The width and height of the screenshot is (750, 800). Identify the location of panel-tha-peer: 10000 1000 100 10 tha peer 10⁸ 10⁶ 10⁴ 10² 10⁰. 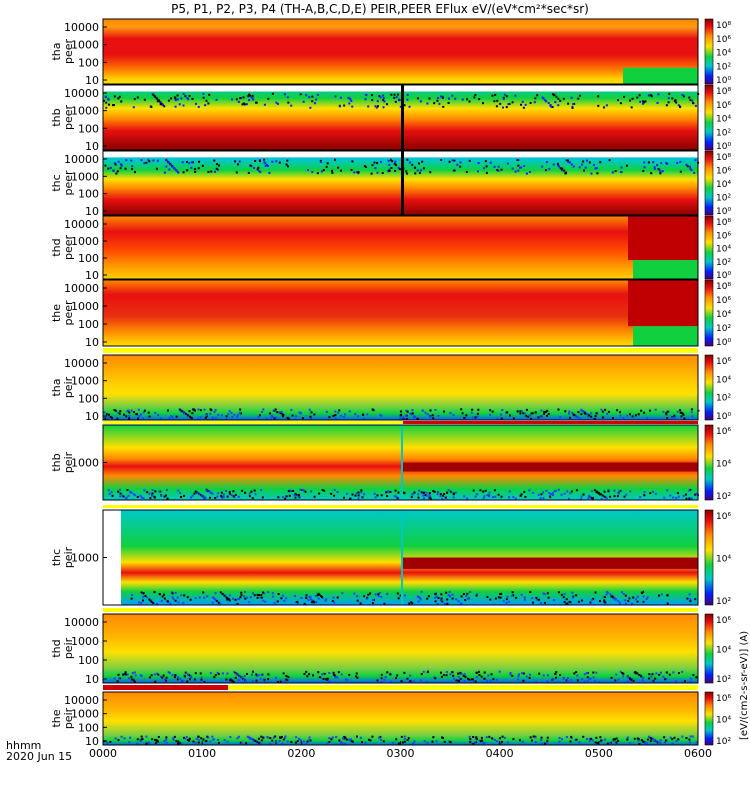
(390, 52).